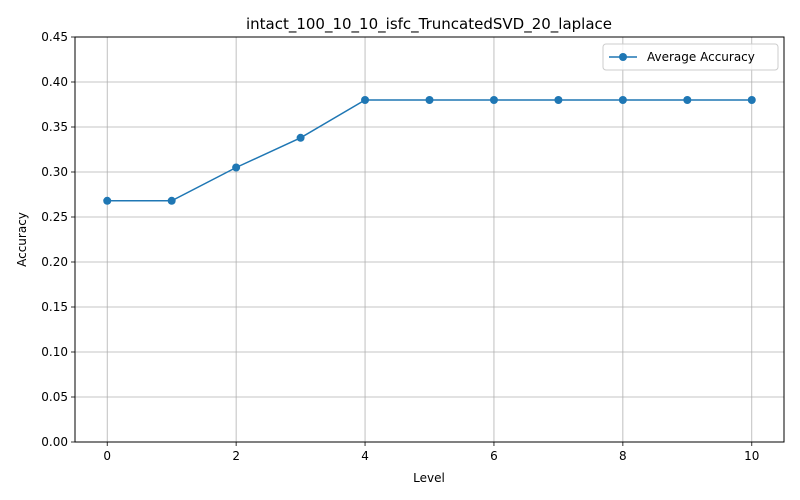 This screenshot has height=500, width=800. What do you see at coordinates (429, 478) in the screenshot?
I see `x-axis-label: Level` at bounding box center [429, 478].